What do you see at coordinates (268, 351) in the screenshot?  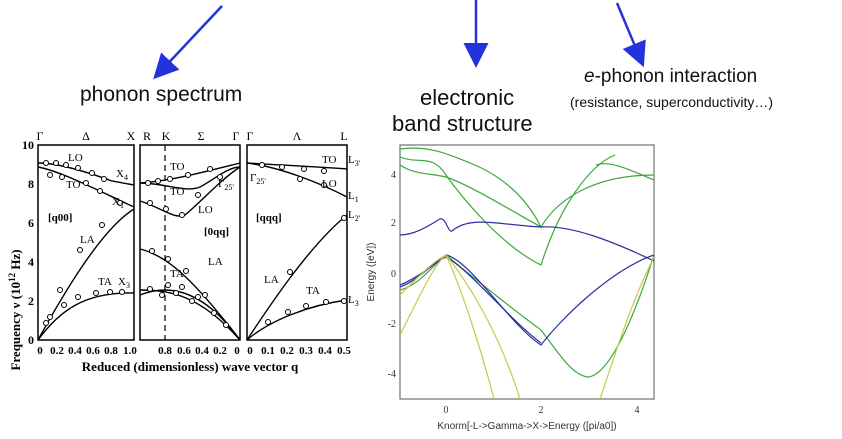 I see `xtick: 0.1` at bounding box center [268, 351].